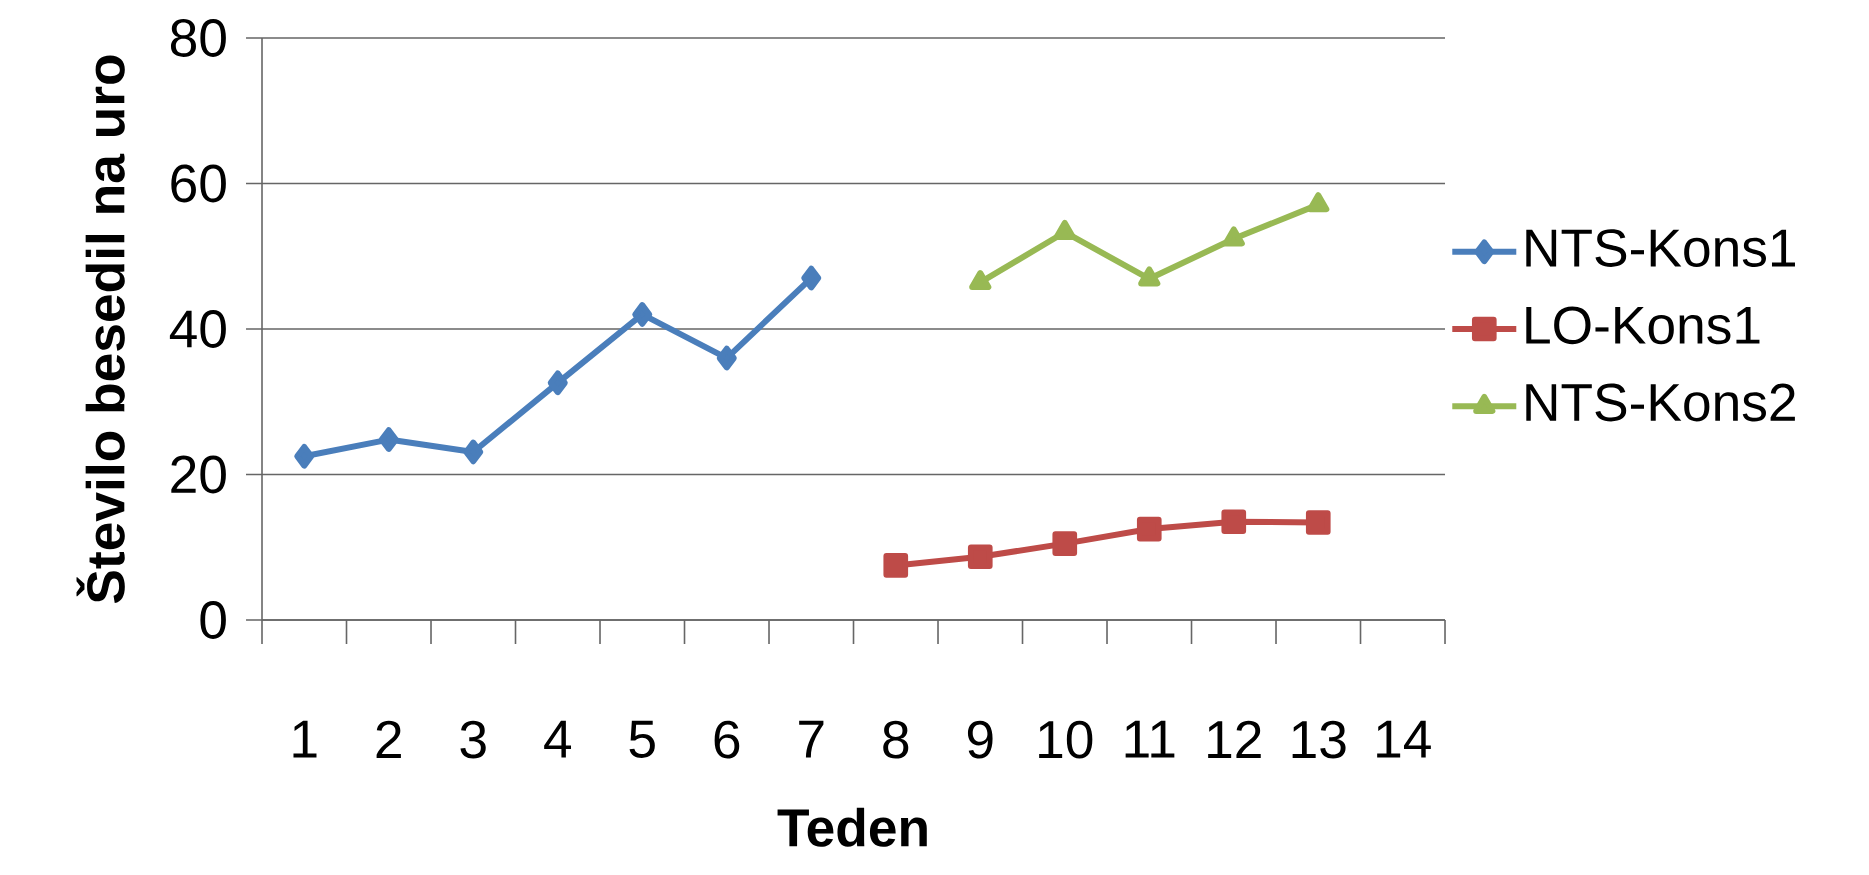  Describe the element at coordinates (473, 739) in the screenshot. I see `x-tick-label: 3` at that location.